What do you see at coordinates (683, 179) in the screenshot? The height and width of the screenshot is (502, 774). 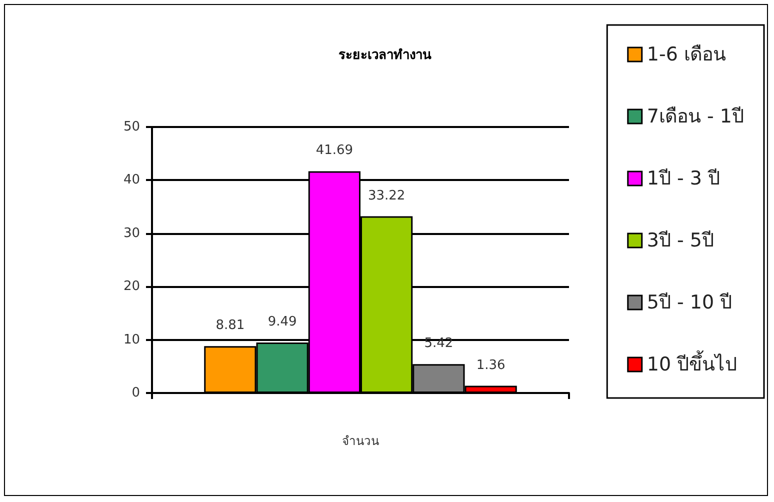 I see `legend-label: 1ปี - 3 ปี` at bounding box center [683, 179].